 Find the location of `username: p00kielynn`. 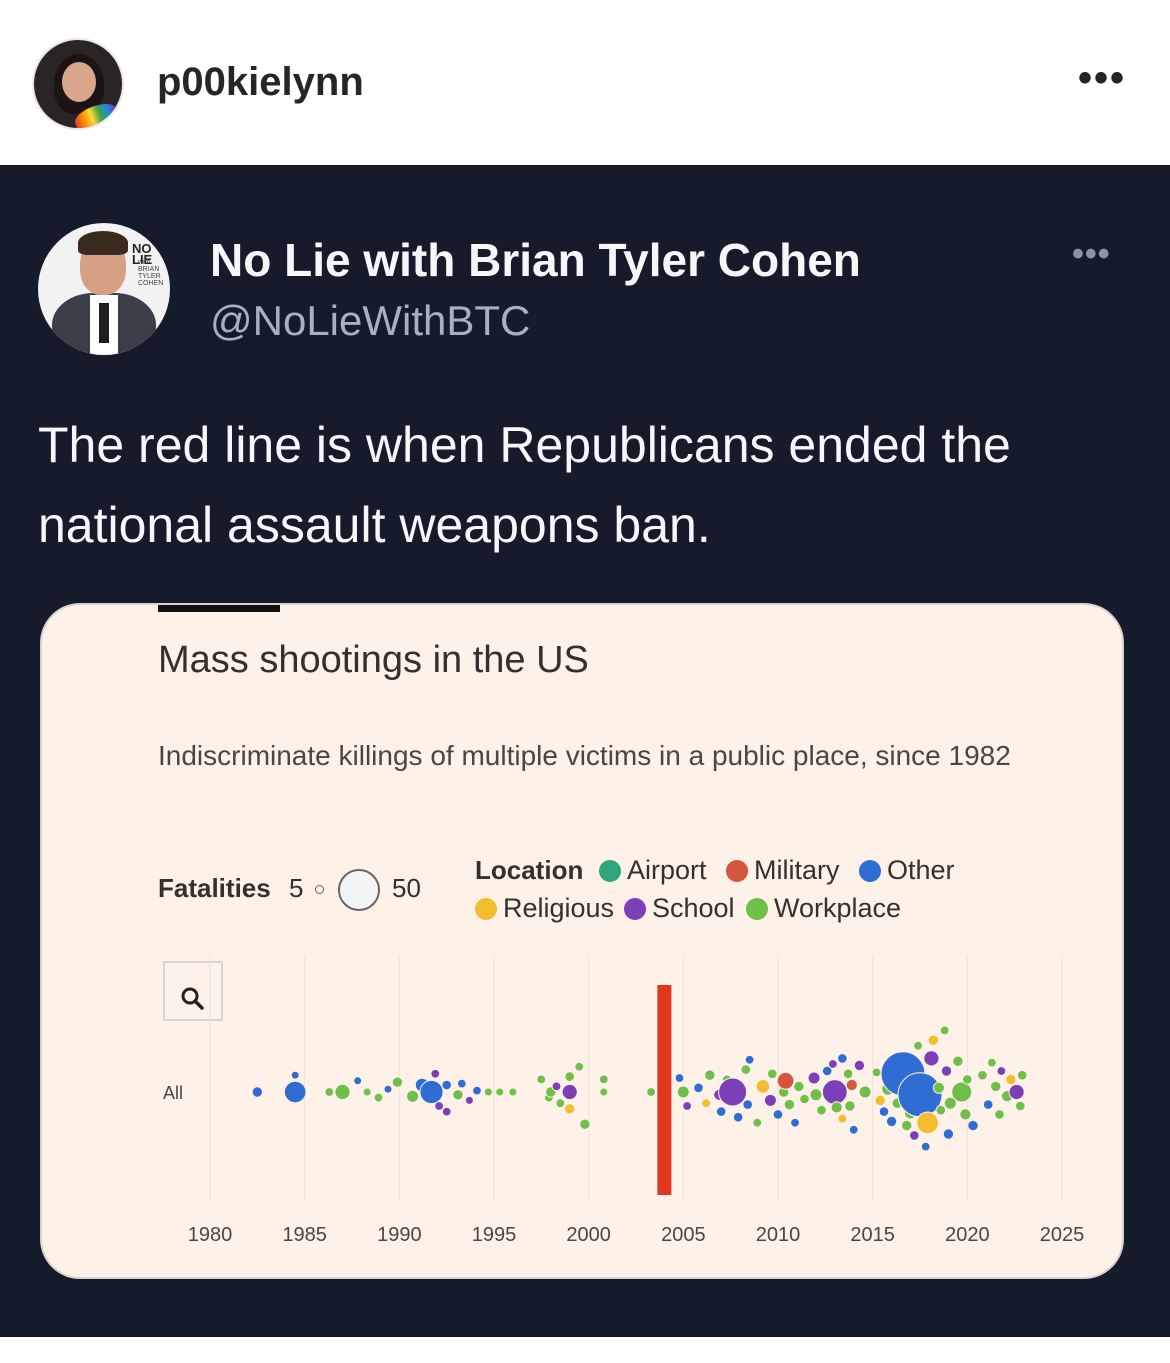

username: p00kielynn is located at coordinates (260, 82).